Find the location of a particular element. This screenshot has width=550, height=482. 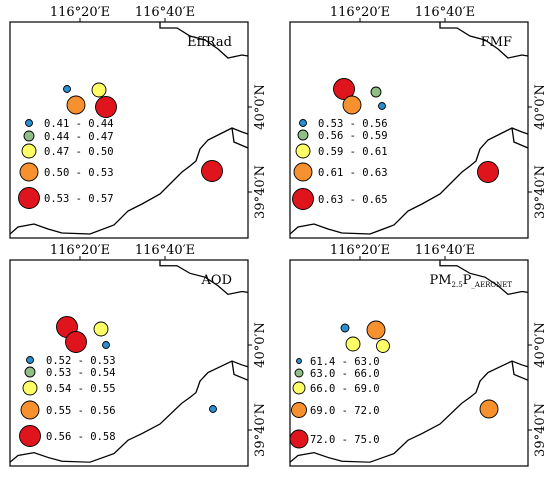

legend-label: 0.63 - 0.65 is located at coordinates (353, 200).